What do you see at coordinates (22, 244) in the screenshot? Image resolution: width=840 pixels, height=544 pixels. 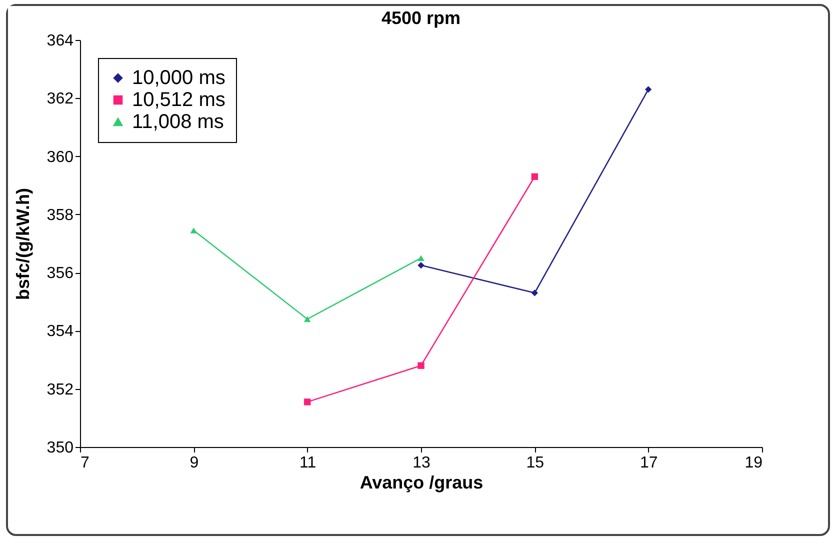 I see `y-axis-title: bsfc/(g/kW.h)` at bounding box center [22, 244].